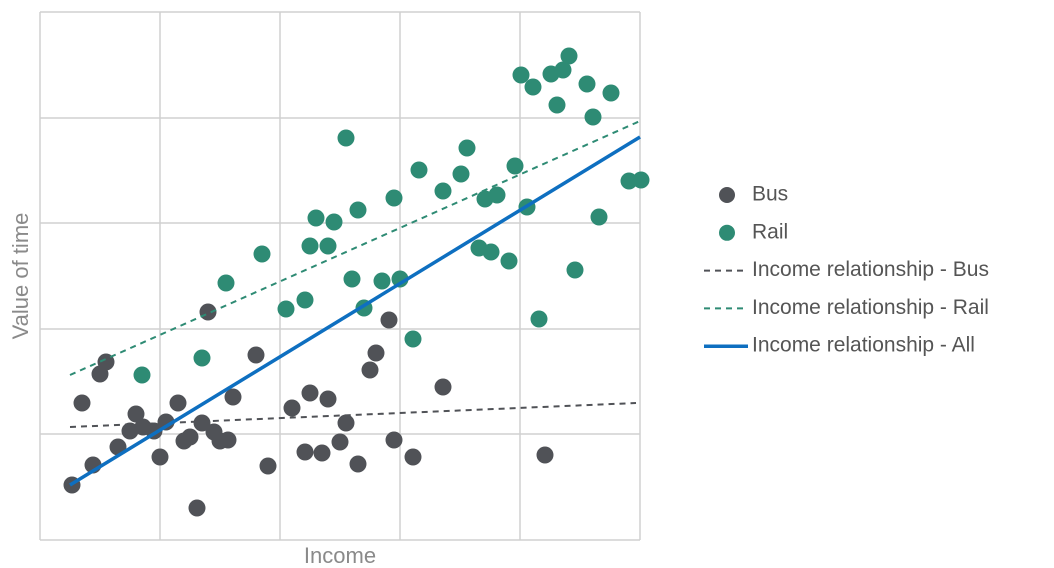 Image resolution: width=1054 pixels, height=568 pixels. I want to click on legend-label: Rail, so click(770, 231).